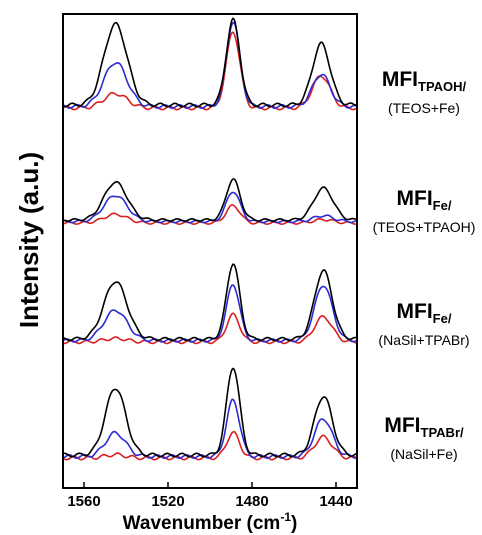 This screenshot has height=535, width=482. I want to click on x-axis-ticks, so click(210, 485).